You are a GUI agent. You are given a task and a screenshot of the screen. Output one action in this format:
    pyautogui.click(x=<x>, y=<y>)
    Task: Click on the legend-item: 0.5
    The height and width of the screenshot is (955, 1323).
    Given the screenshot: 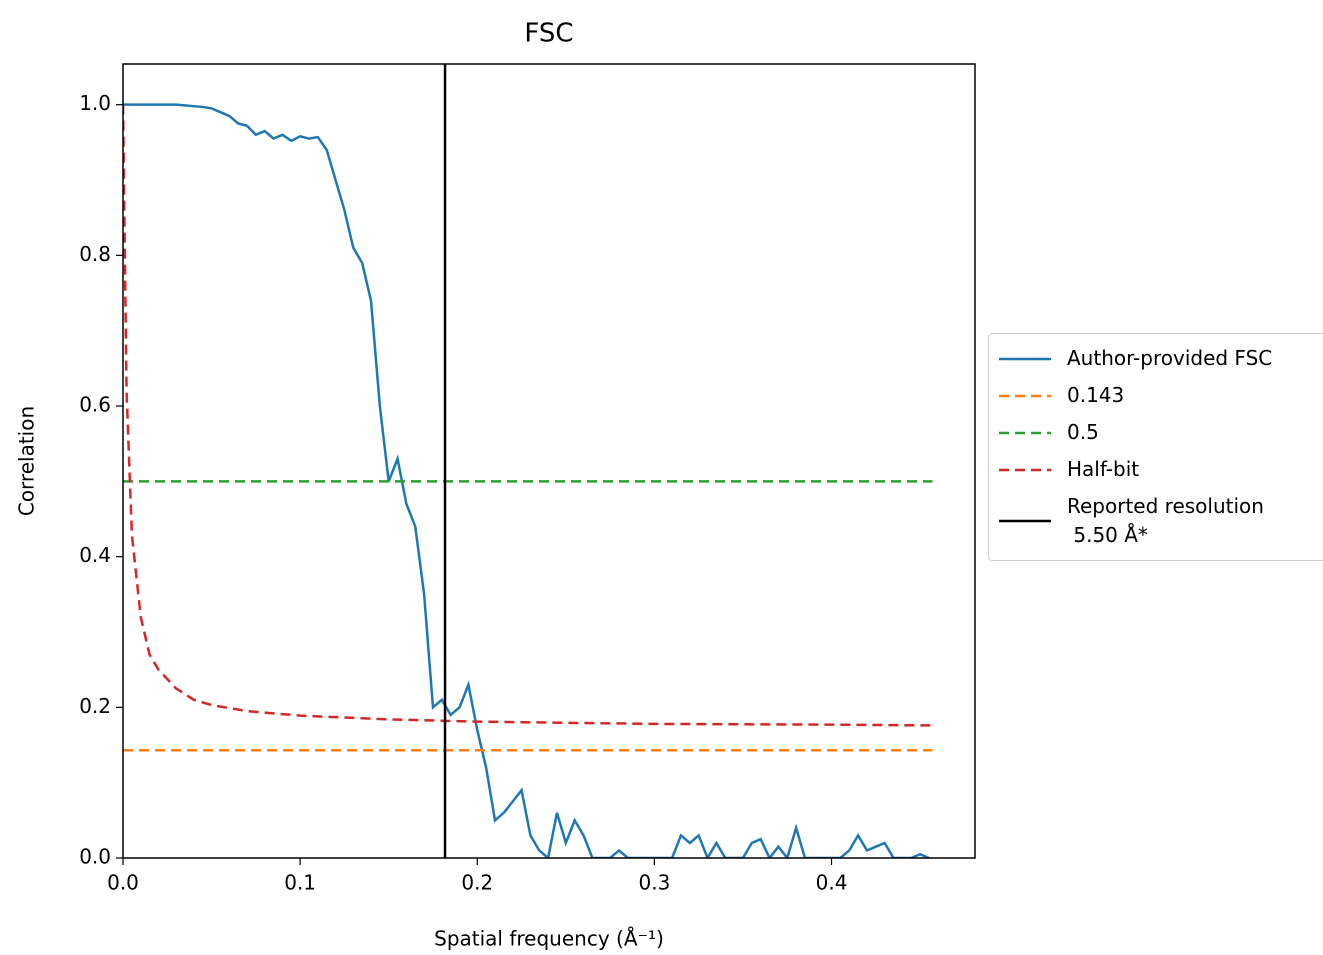 What is the action you would take?
    pyautogui.click(x=1156, y=432)
    